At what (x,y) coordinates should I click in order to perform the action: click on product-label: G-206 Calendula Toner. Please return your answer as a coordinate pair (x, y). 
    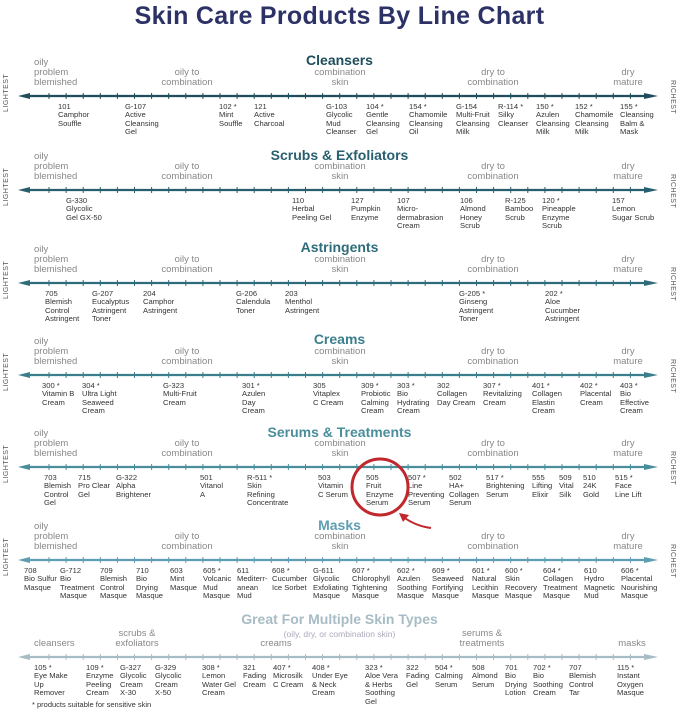
    Looking at the image, I should click on (253, 302).